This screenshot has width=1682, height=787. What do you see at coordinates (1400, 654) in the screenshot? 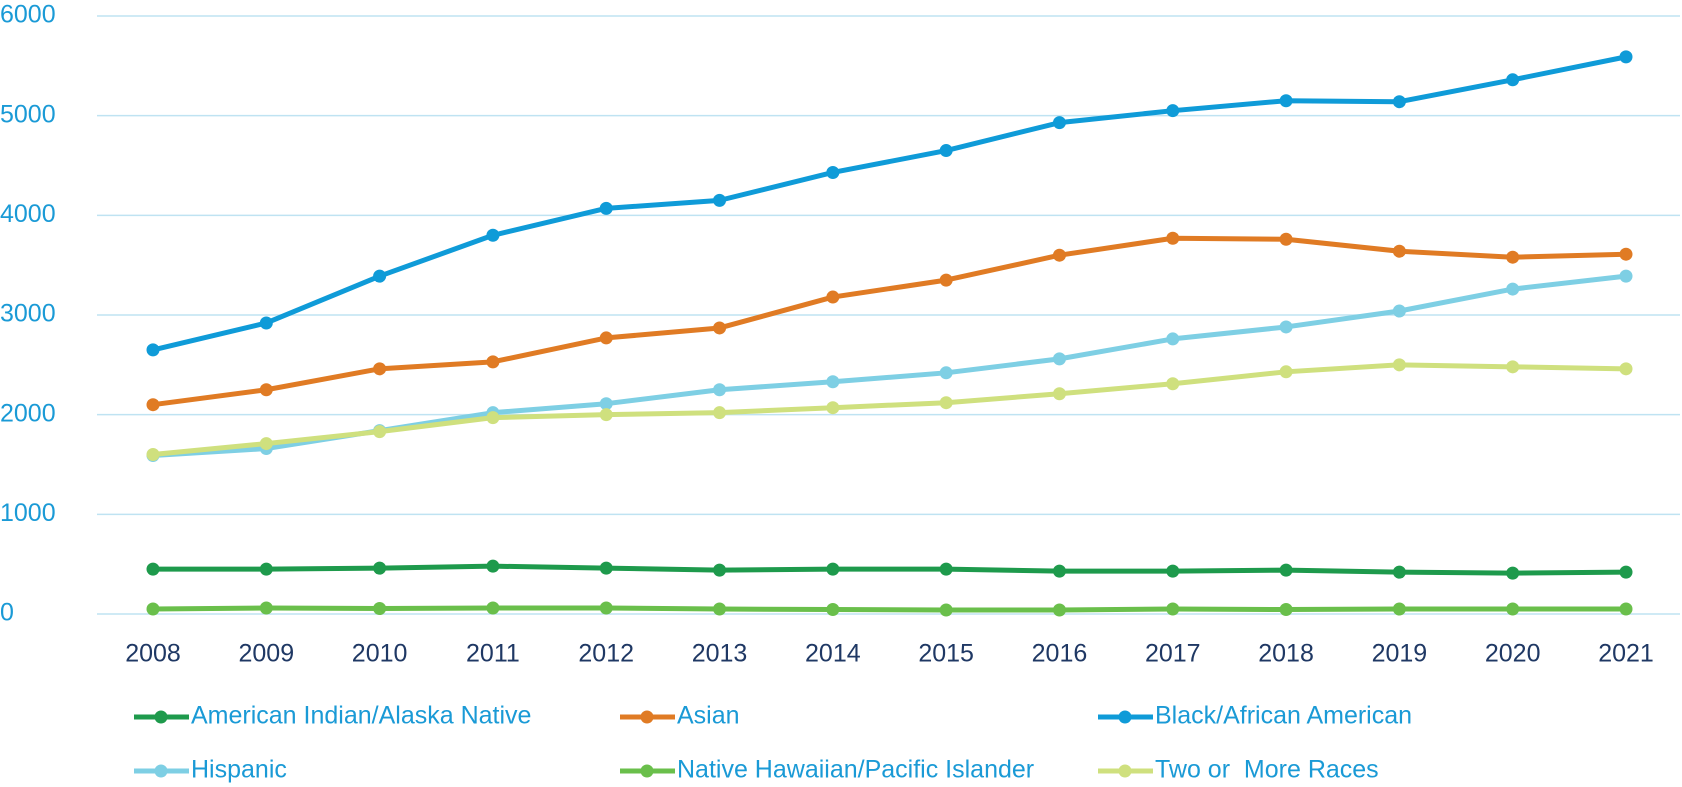
I see `x-tick-label: 2019` at bounding box center [1400, 654].